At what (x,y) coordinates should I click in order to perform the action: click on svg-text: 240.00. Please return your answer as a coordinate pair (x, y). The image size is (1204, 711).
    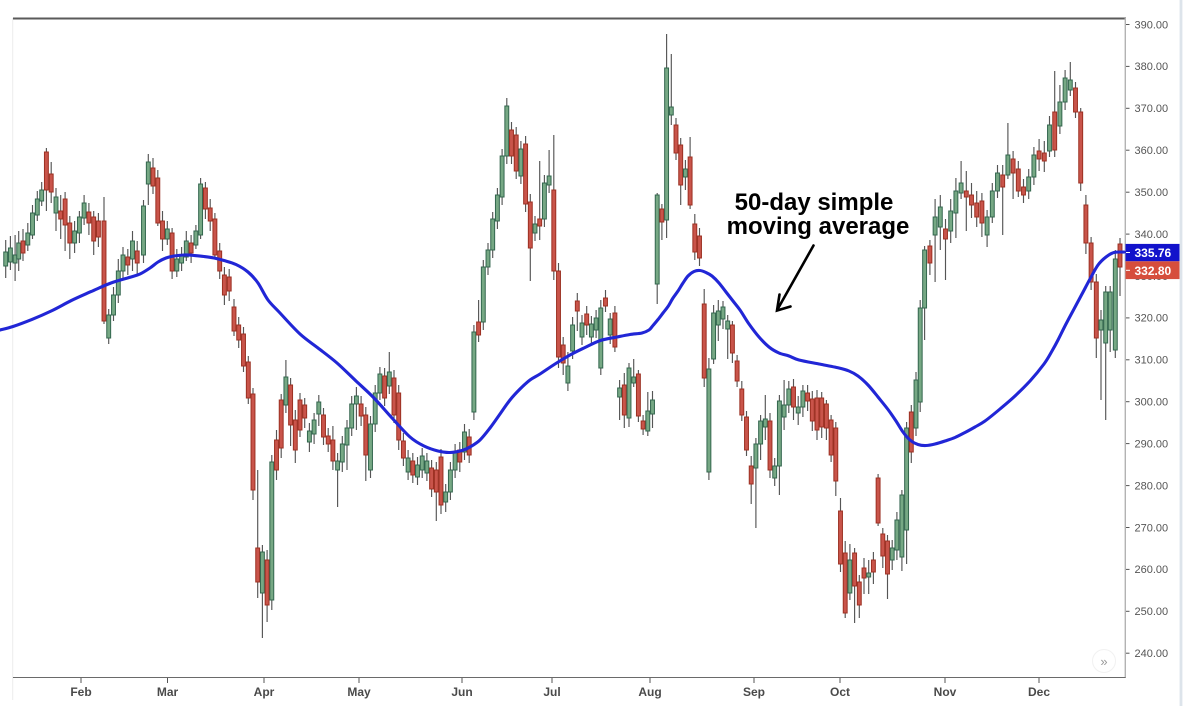
    Looking at the image, I should click on (1152, 654).